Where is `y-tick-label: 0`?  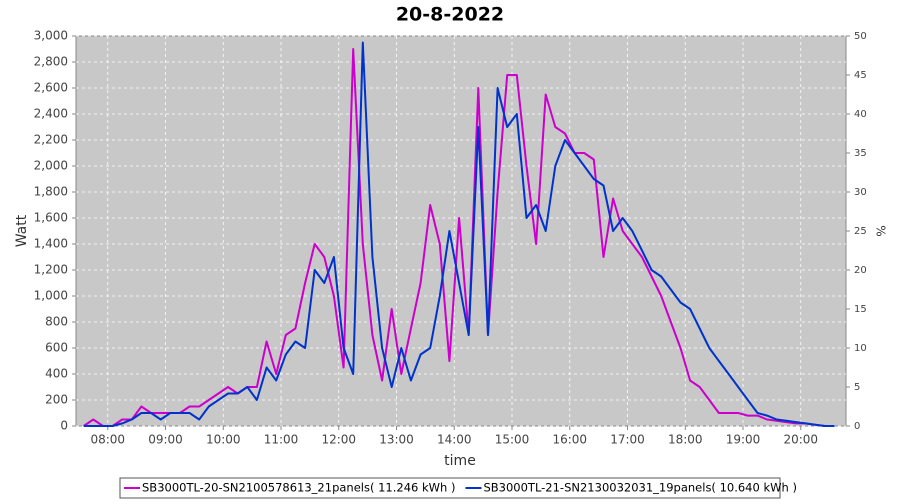 y-tick-label: 0 is located at coordinates (64, 426).